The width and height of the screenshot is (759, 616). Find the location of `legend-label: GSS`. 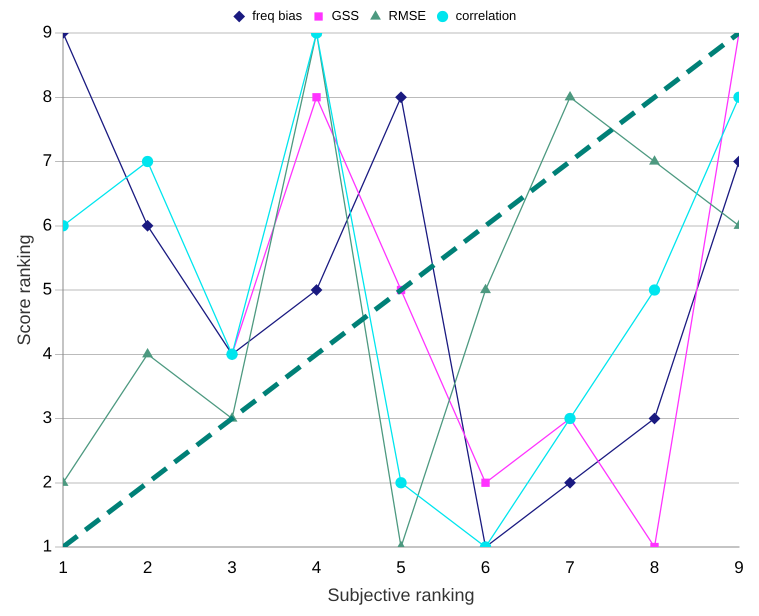

legend-label: GSS is located at coordinates (346, 16).